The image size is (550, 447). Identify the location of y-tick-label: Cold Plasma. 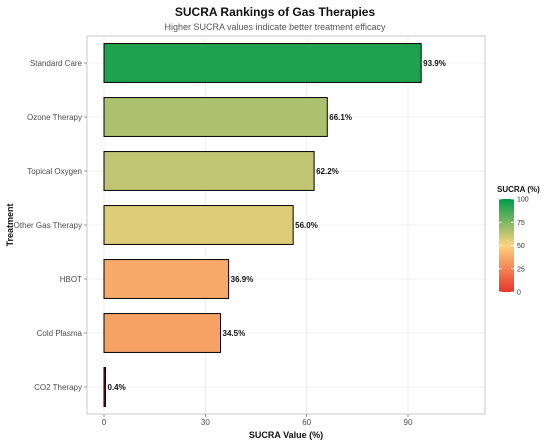
(60, 333).